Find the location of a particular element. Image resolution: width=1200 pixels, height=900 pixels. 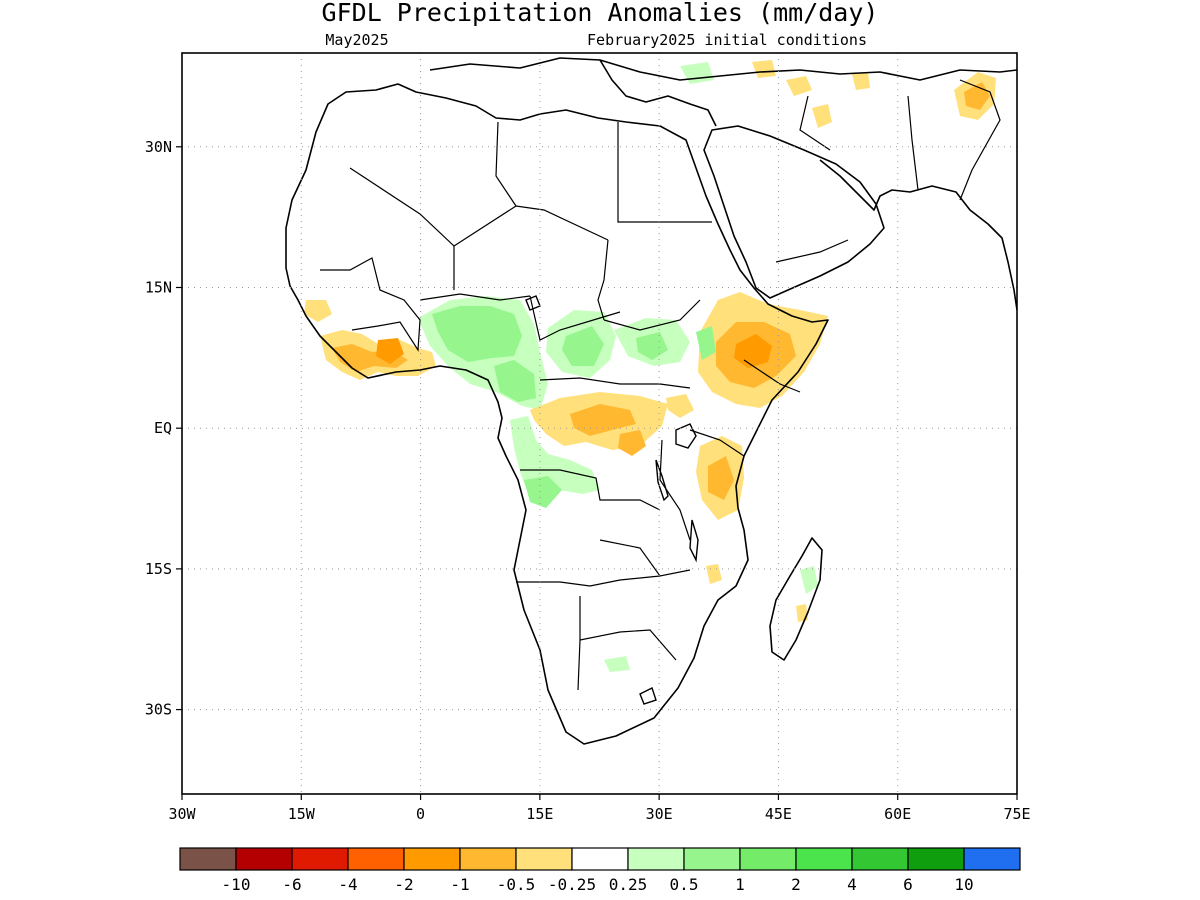

colorbar-label: -4 is located at coordinates (347, 884).